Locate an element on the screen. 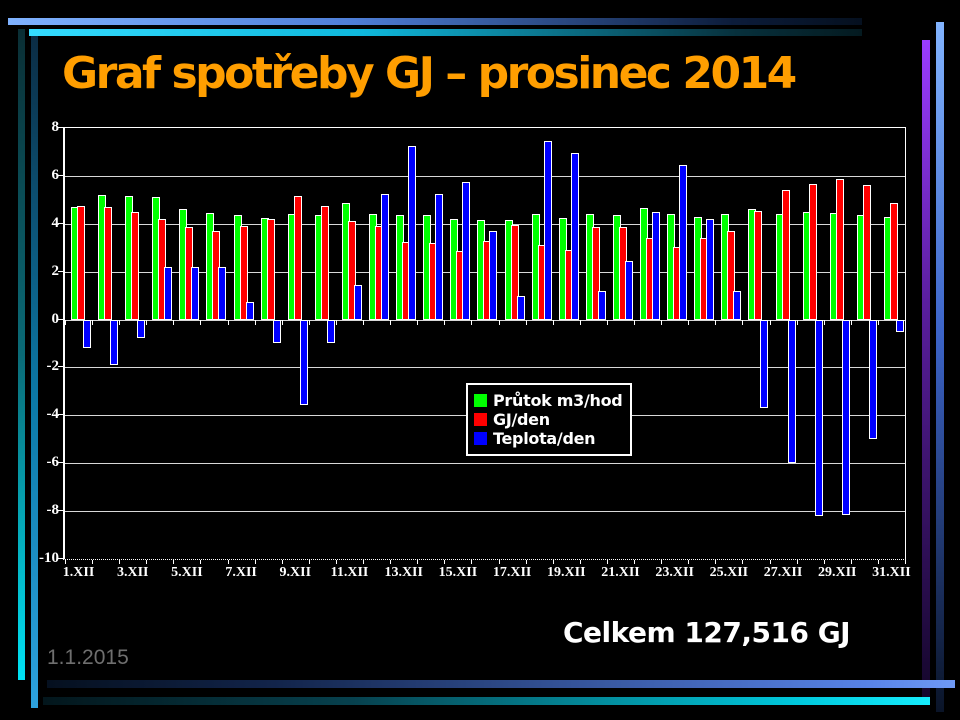  x-tick-label: 17.XII is located at coordinates (512, 572).